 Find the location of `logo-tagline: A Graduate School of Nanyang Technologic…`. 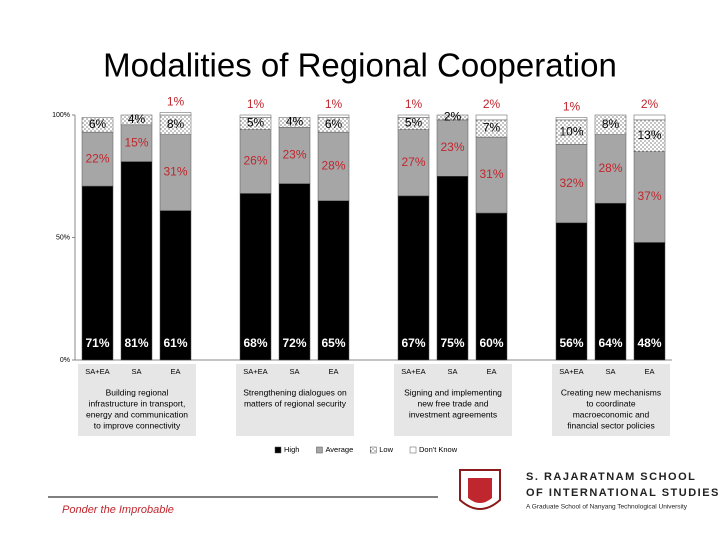

logo-tagline: A Graduate School of Nanyang Technologic… is located at coordinates (607, 507).